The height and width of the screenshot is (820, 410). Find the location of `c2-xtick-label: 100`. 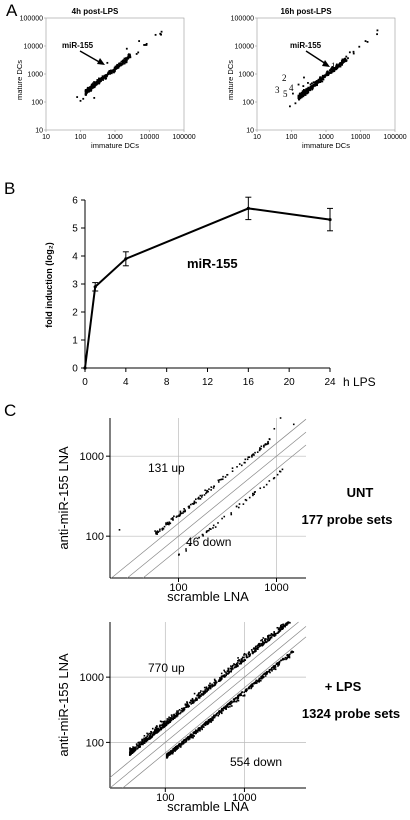

c2-xtick-label: 100 is located at coordinates (165, 798).